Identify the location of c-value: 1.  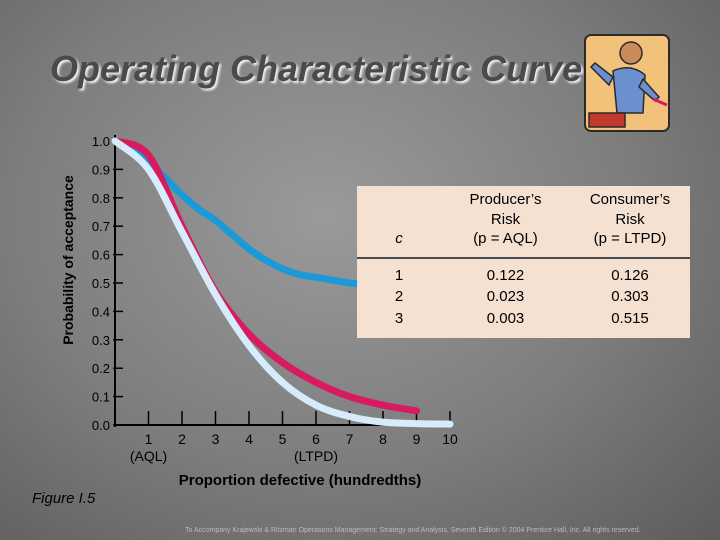
(399, 275).